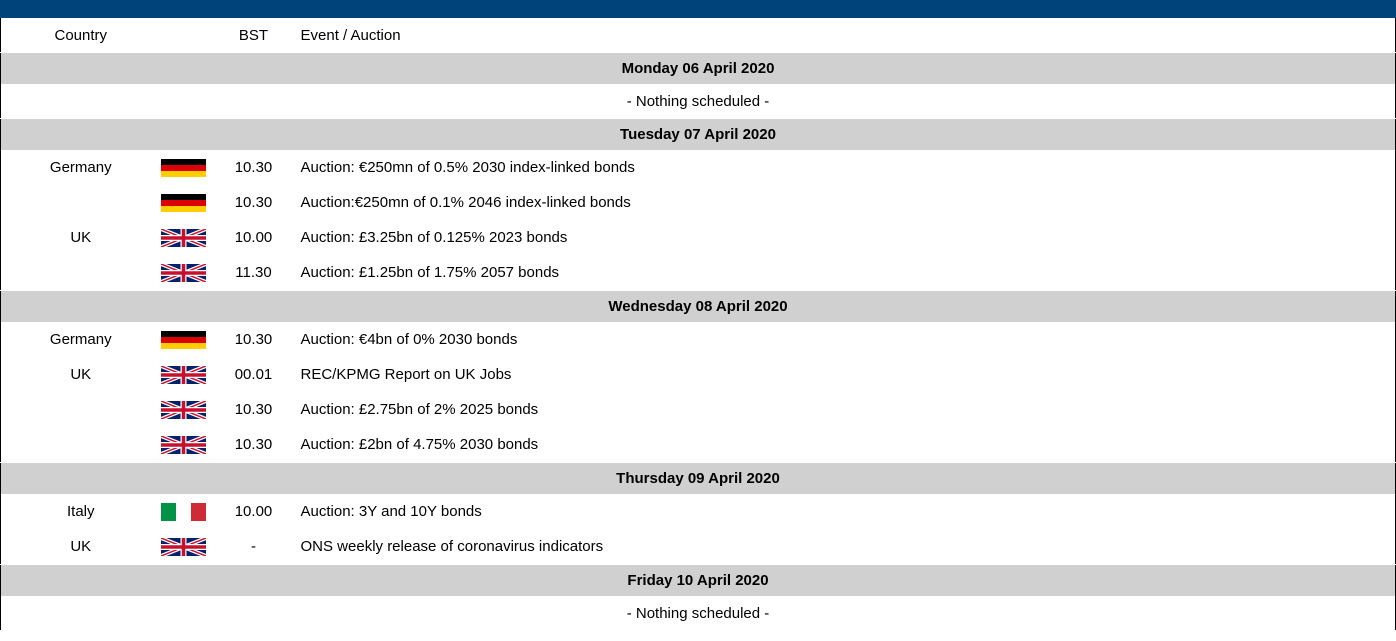 The height and width of the screenshot is (641, 1396). What do you see at coordinates (698, 35) in the screenshot?
I see `header-row: Country BST Event / Auction` at bounding box center [698, 35].